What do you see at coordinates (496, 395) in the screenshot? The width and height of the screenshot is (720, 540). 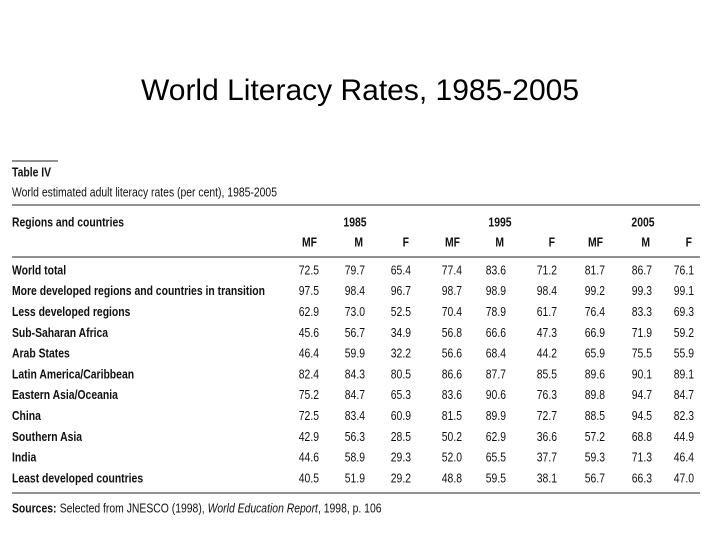 I see `cell: 90.6` at bounding box center [496, 395].